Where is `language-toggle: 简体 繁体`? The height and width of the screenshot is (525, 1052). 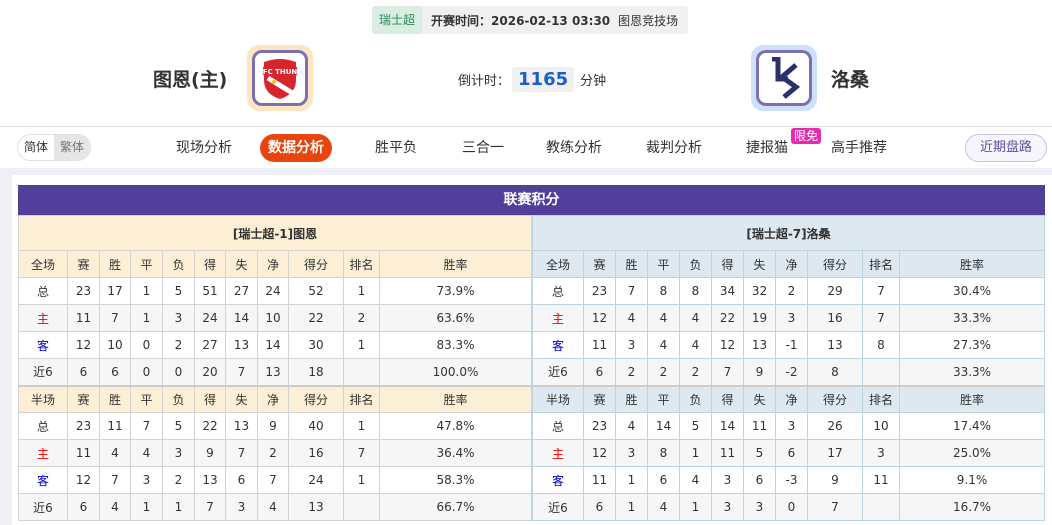
language-toggle: 简体 繁体 is located at coordinates (54, 147).